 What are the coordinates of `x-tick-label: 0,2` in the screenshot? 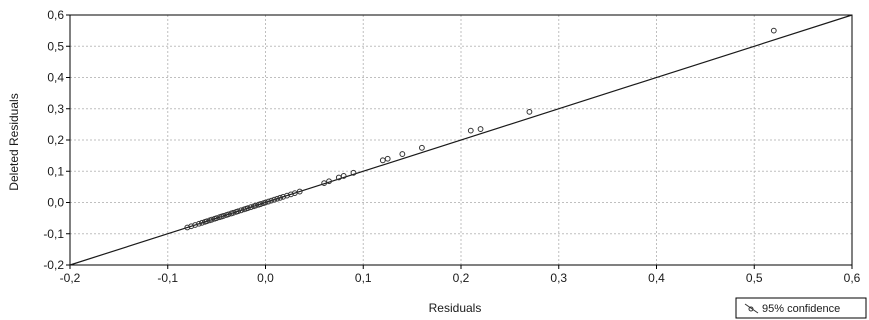 It's located at (461, 278).